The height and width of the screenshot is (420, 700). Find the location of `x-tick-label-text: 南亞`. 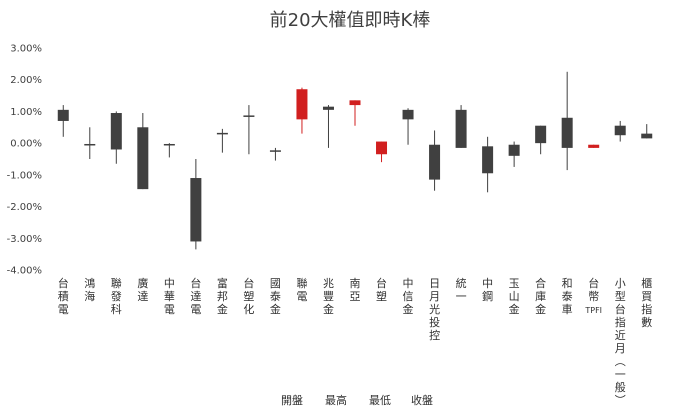

x-tick-label-text: 南亞 is located at coordinates (355, 290).